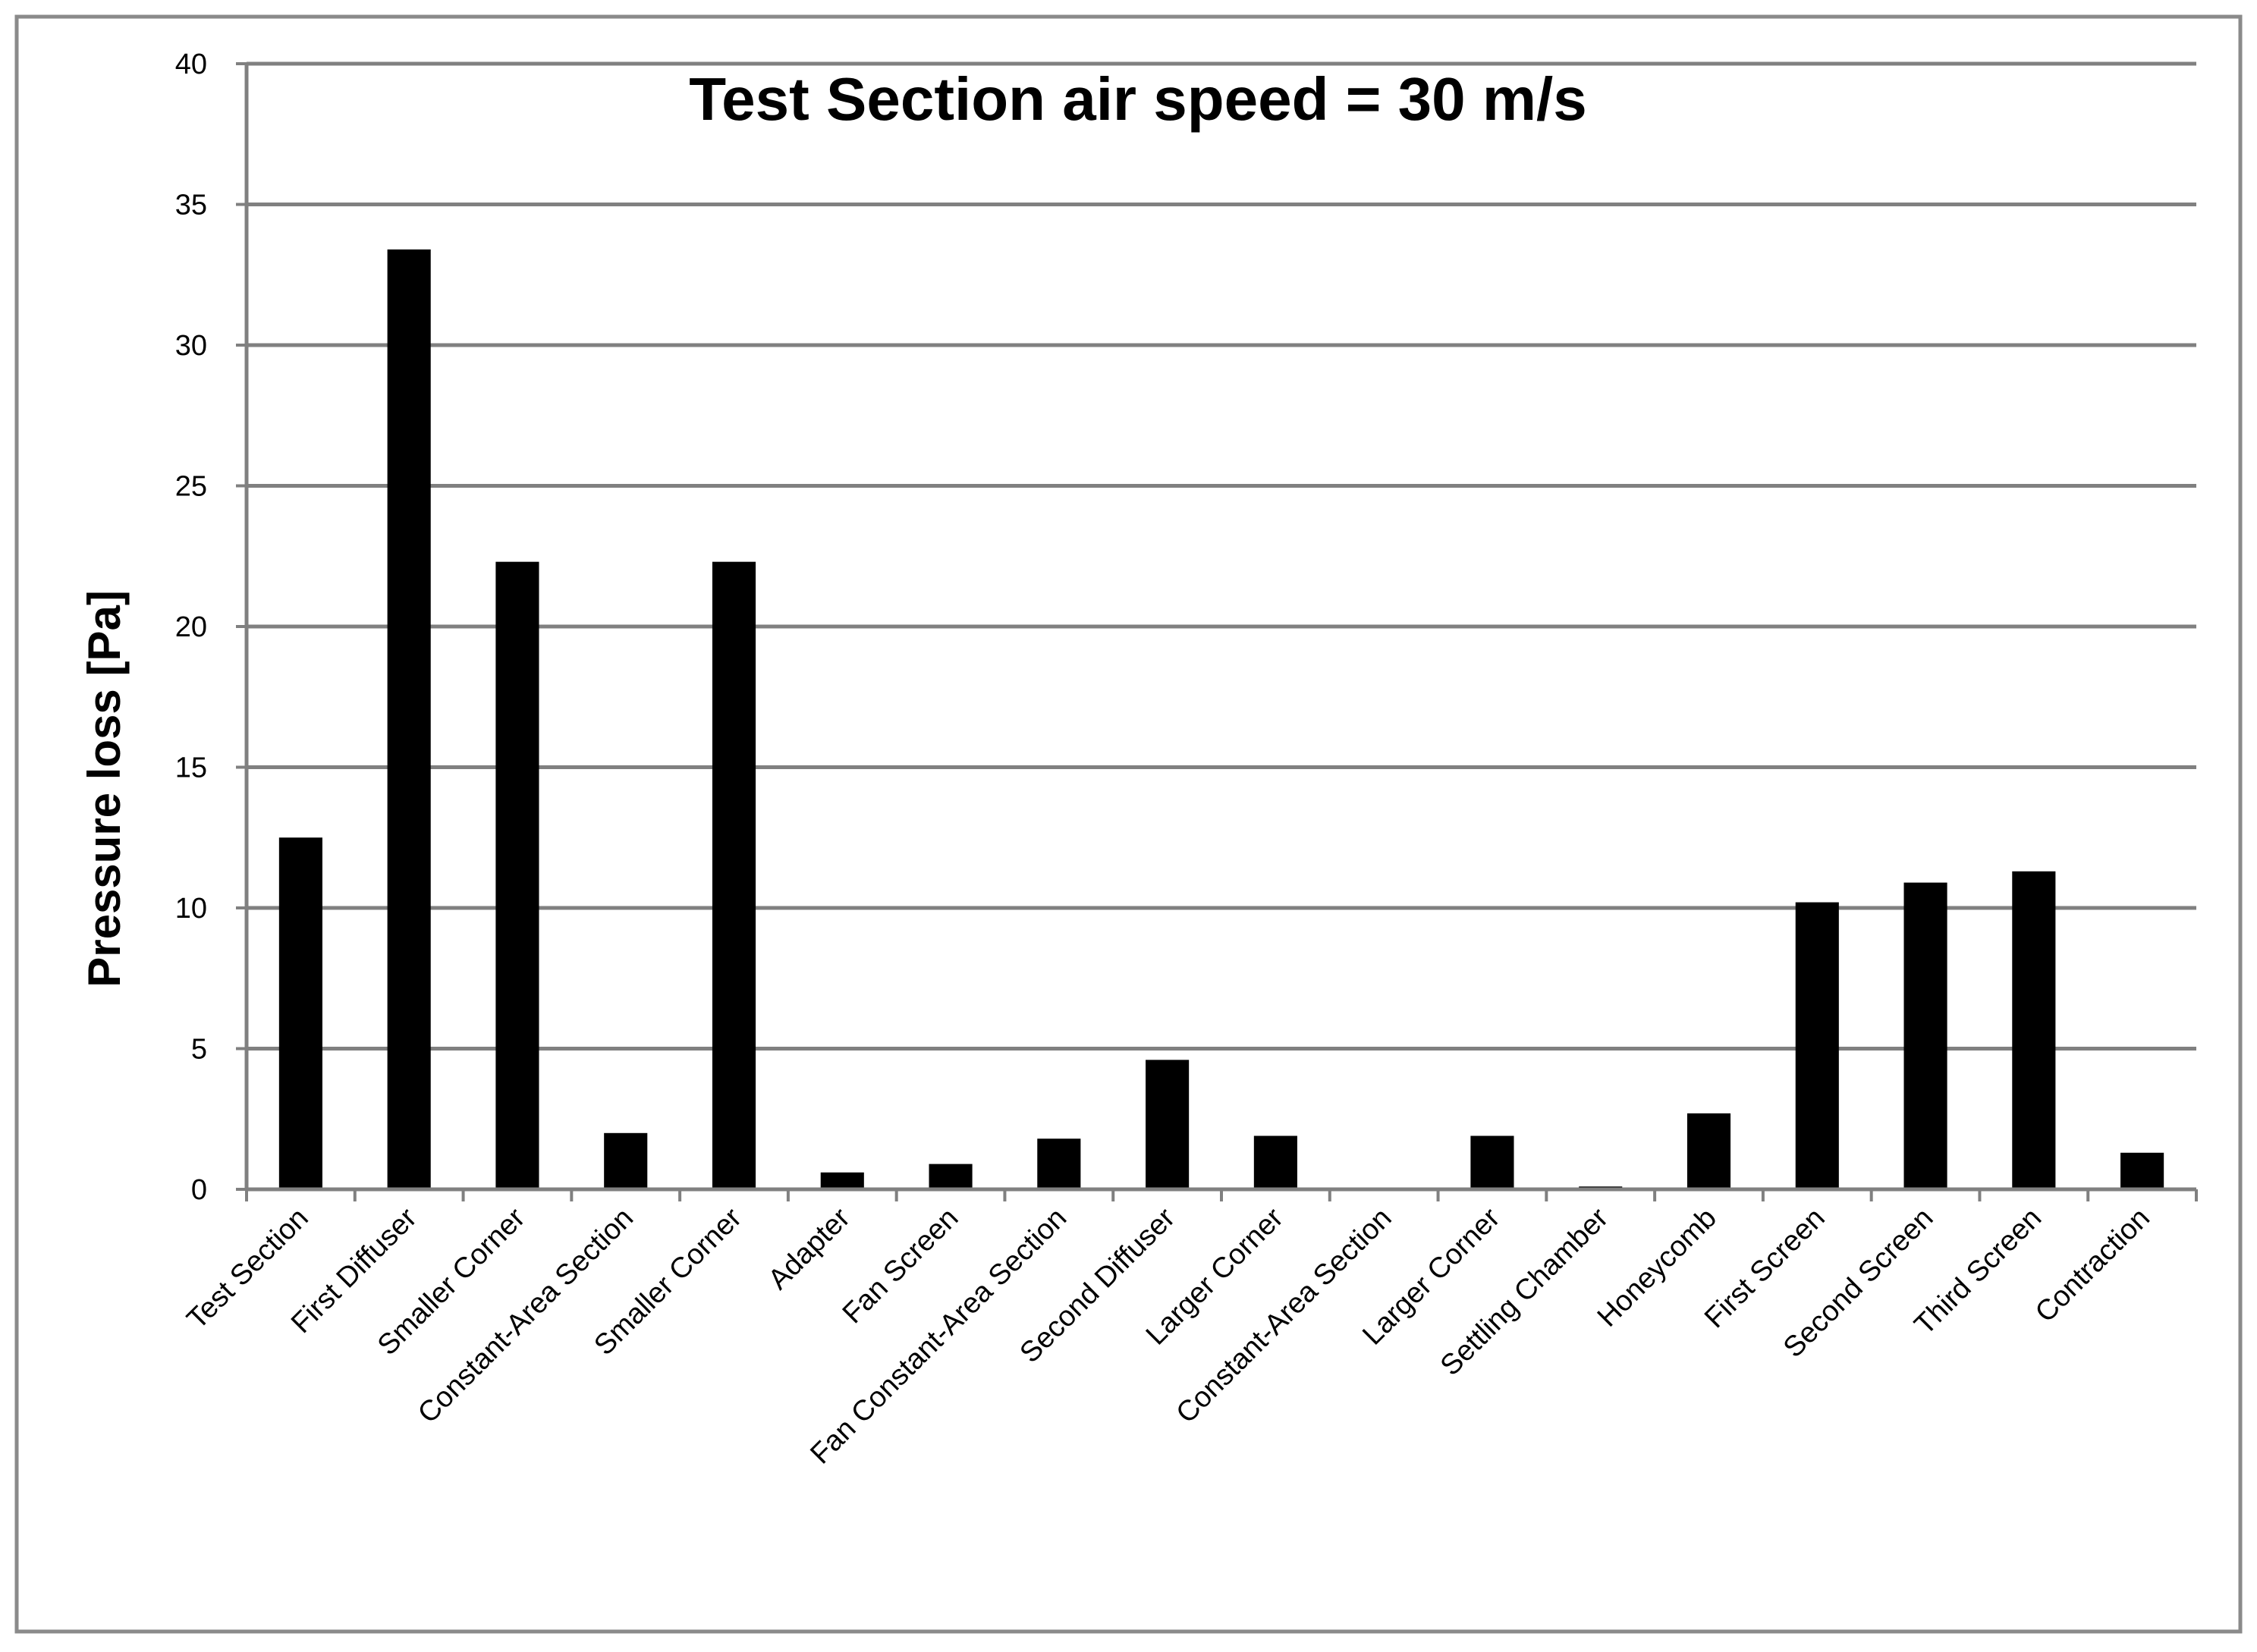  Describe the element at coordinates (211, 628) in the screenshot. I see `y-axis-ticks: 0 5 10 15 20 25 30 35 40` at that location.